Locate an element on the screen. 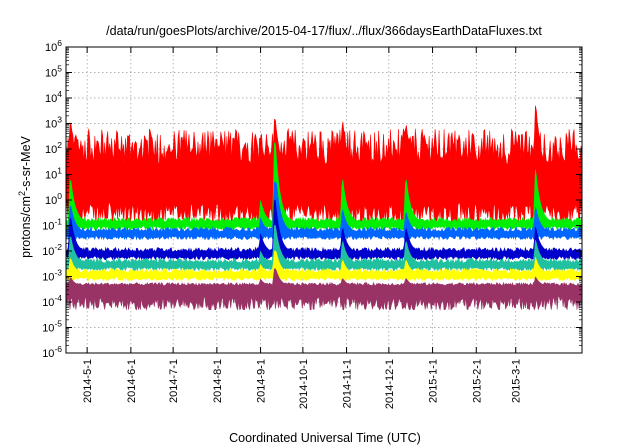  x-tick-label-group: 2014-10-1 is located at coordinates (304, 384).